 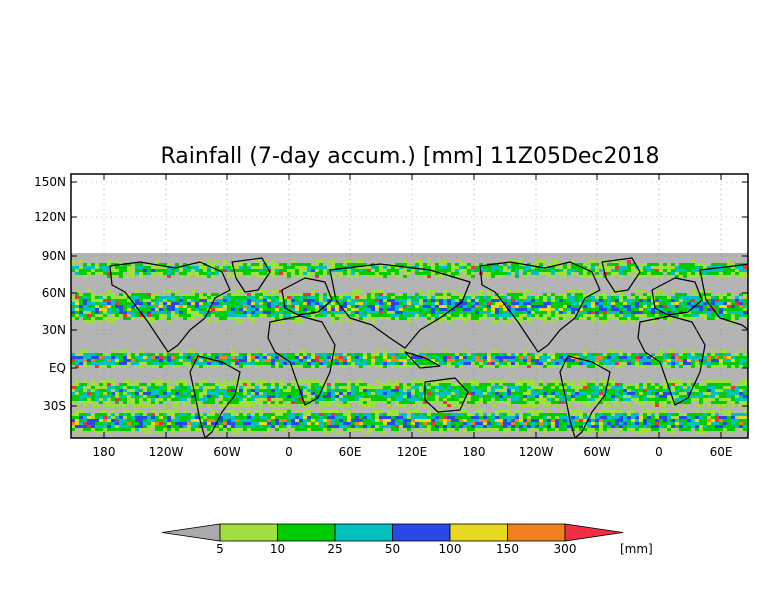 What do you see at coordinates (392, 549) in the screenshot?
I see `legend-threshold-label: 50` at bounding box center [392, 549].